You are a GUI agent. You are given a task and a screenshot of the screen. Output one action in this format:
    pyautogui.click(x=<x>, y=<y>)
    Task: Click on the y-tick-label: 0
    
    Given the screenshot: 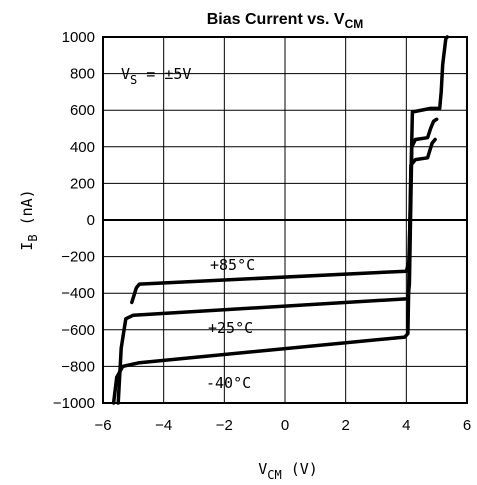 What is the action you would take?
    pyautogui.click(x=91, y=220)
    